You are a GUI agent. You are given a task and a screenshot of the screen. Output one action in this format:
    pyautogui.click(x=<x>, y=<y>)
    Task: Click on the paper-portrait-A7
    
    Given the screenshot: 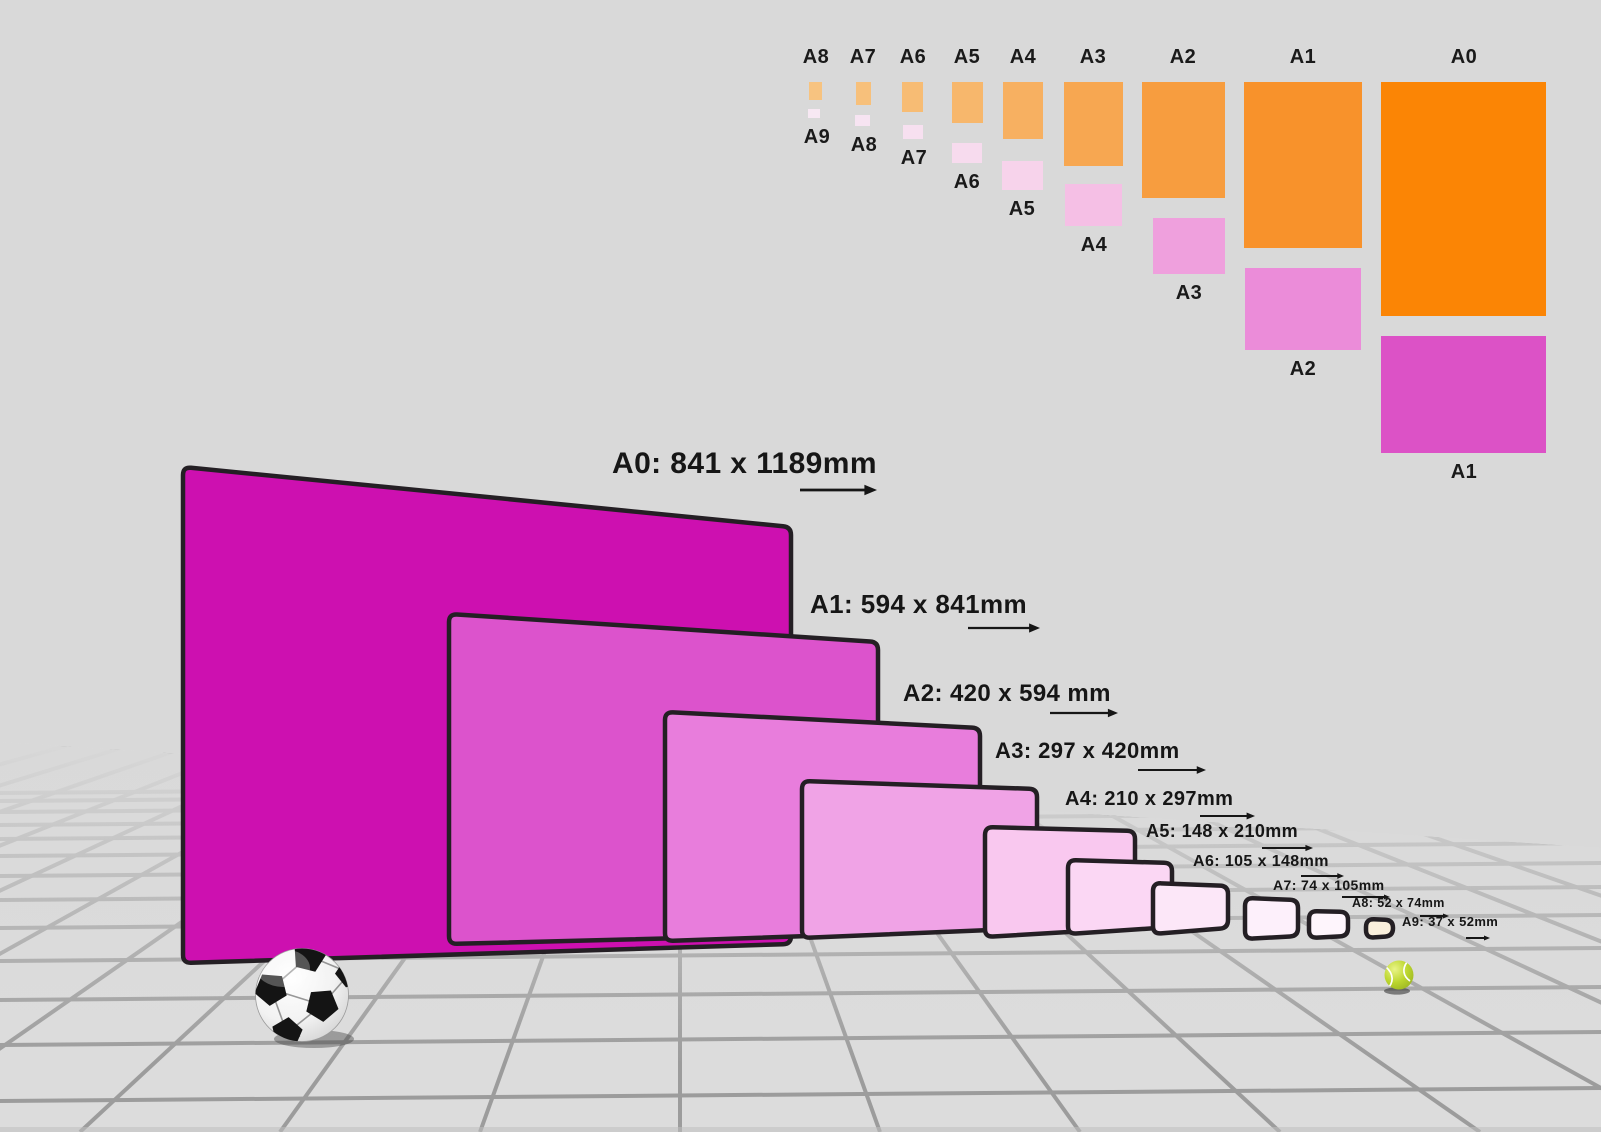 What is the action you would take?
    pyautogui.click(x=863, y=93)
    